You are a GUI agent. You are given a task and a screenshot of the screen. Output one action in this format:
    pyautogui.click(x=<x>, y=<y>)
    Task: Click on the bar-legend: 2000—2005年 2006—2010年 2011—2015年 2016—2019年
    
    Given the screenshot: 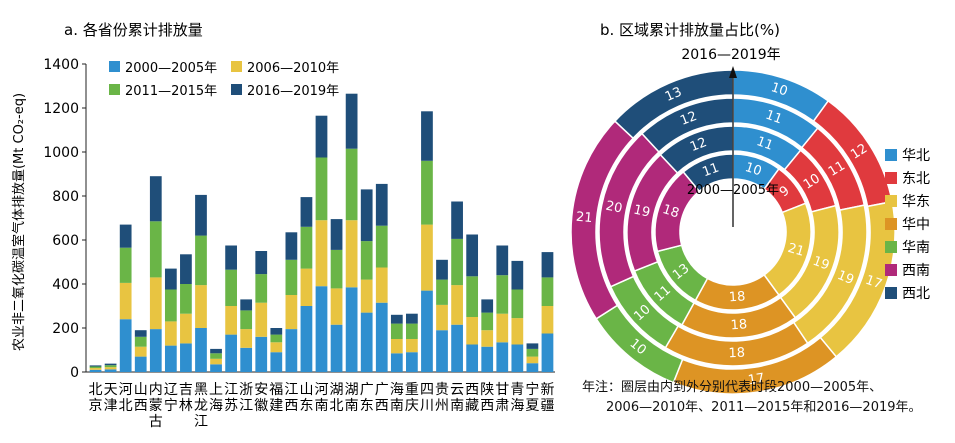 What is the action you would take?
    pyautogui.click(x=224, y=80)
    